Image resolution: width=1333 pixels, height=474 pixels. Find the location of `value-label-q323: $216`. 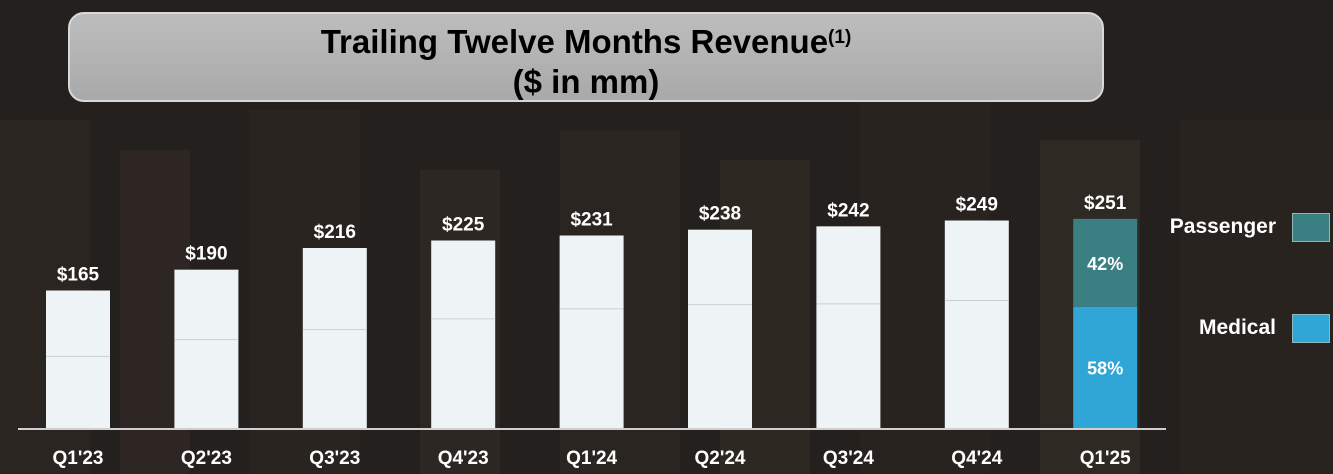

value-label-q323: $216 is located at coordinates (335, 232).